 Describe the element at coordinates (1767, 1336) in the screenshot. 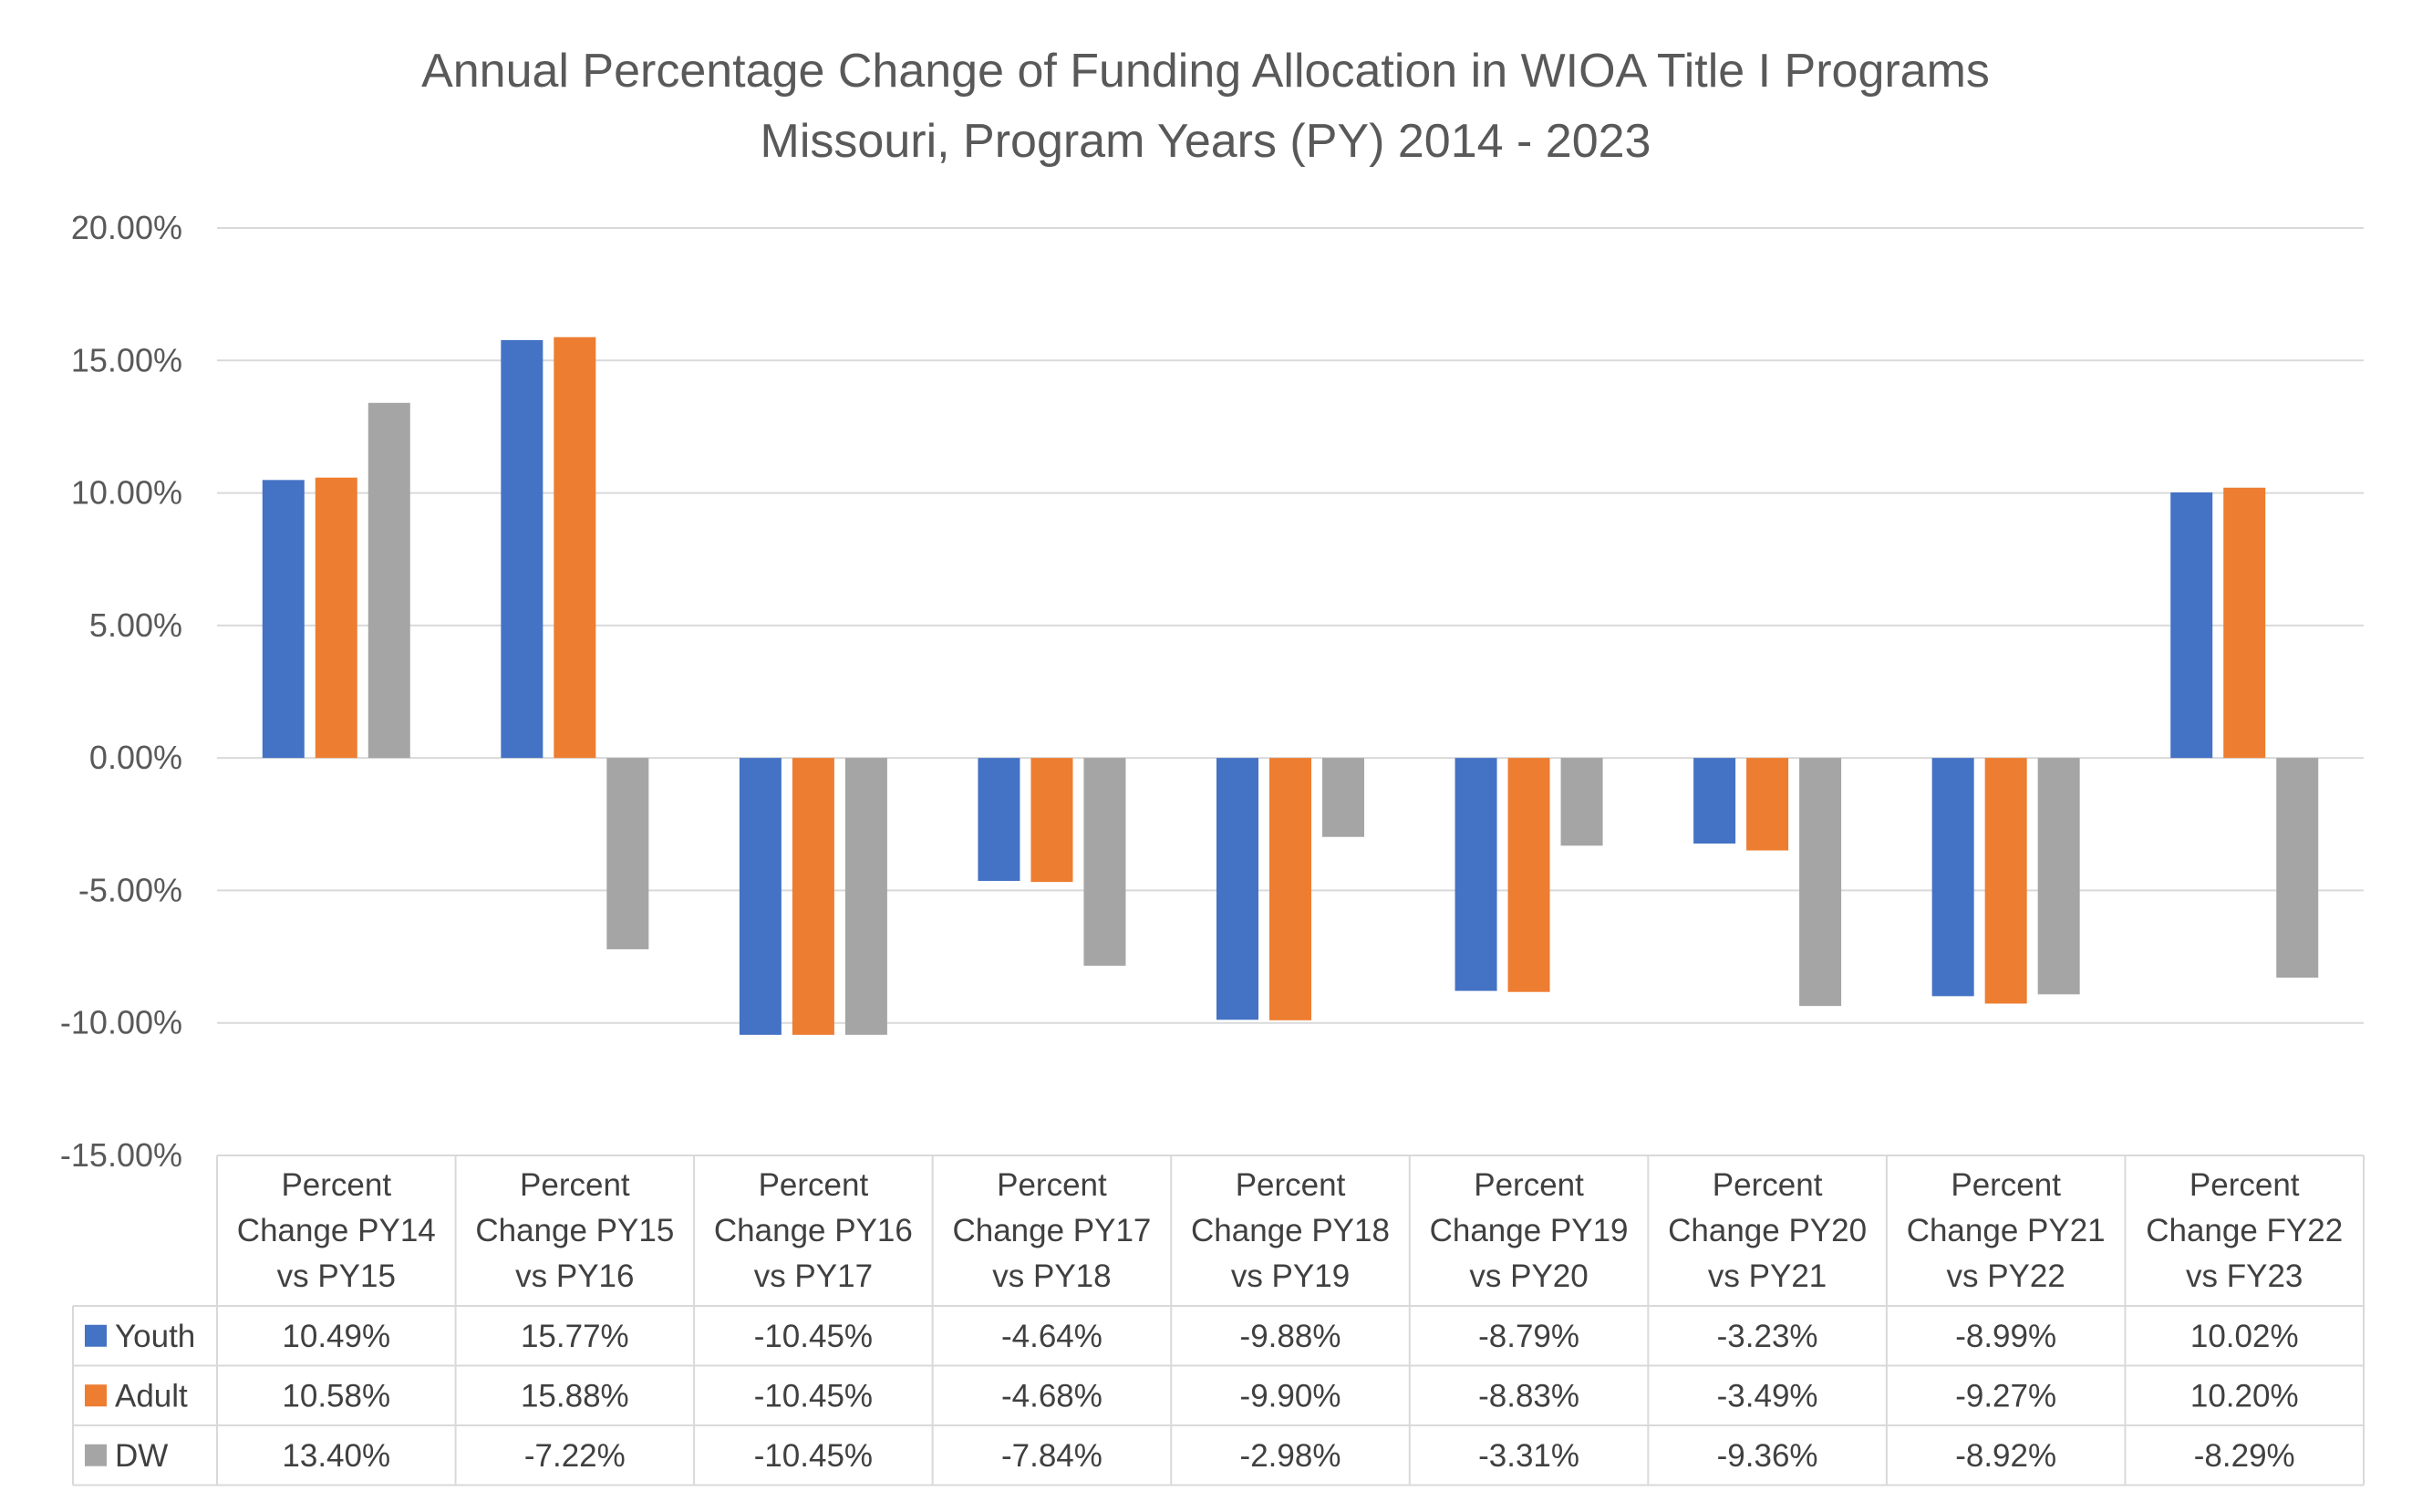

I see `table-value: -3.23%` at that location.